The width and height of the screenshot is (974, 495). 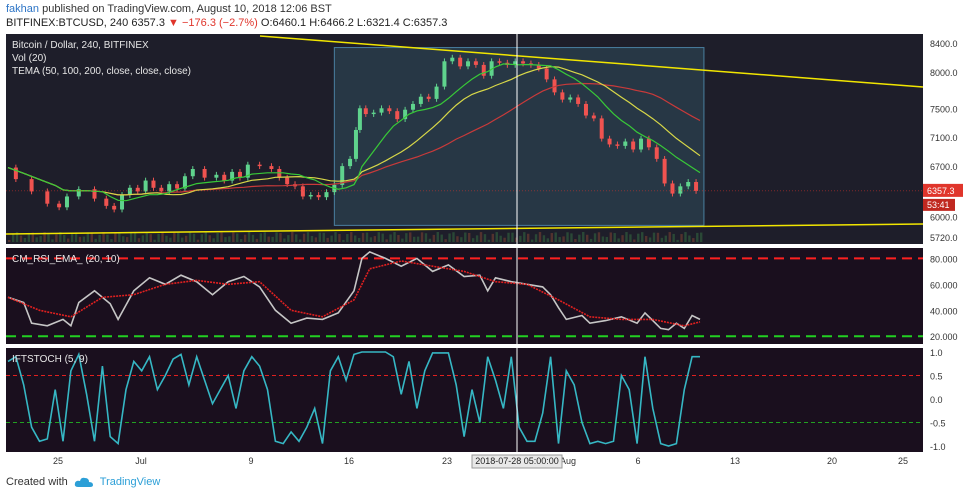 I want to click on tema-indicator-label: TEMA (50, 100, 200, close, close, close), so click(x=101, y=71).